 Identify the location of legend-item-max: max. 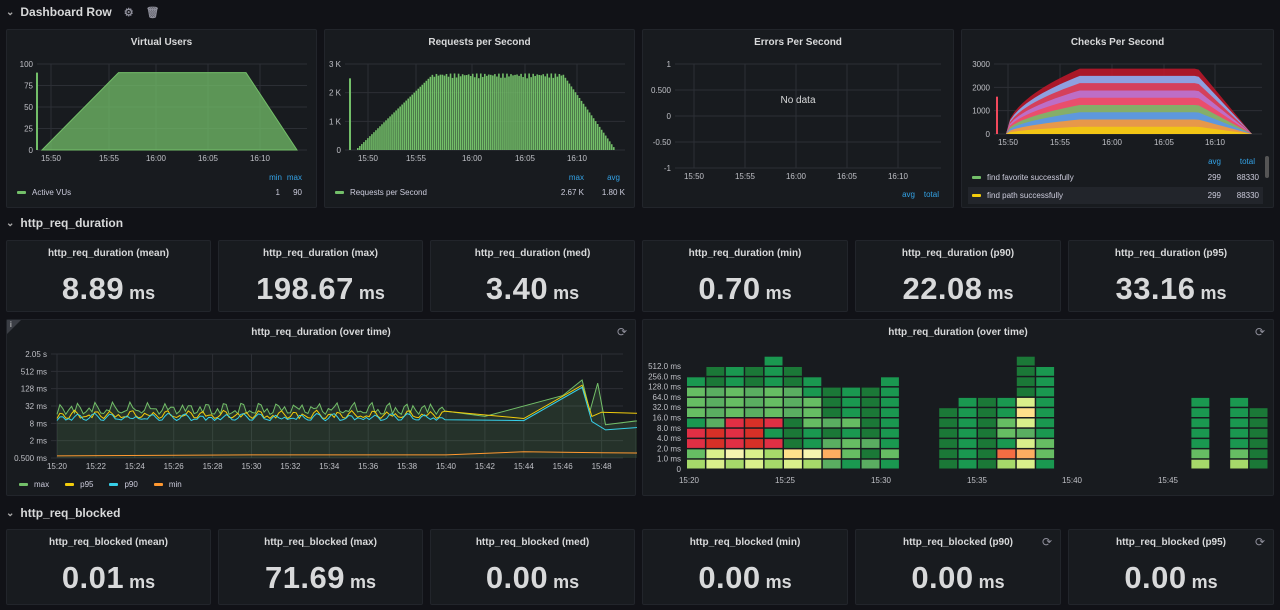
(34, 484).